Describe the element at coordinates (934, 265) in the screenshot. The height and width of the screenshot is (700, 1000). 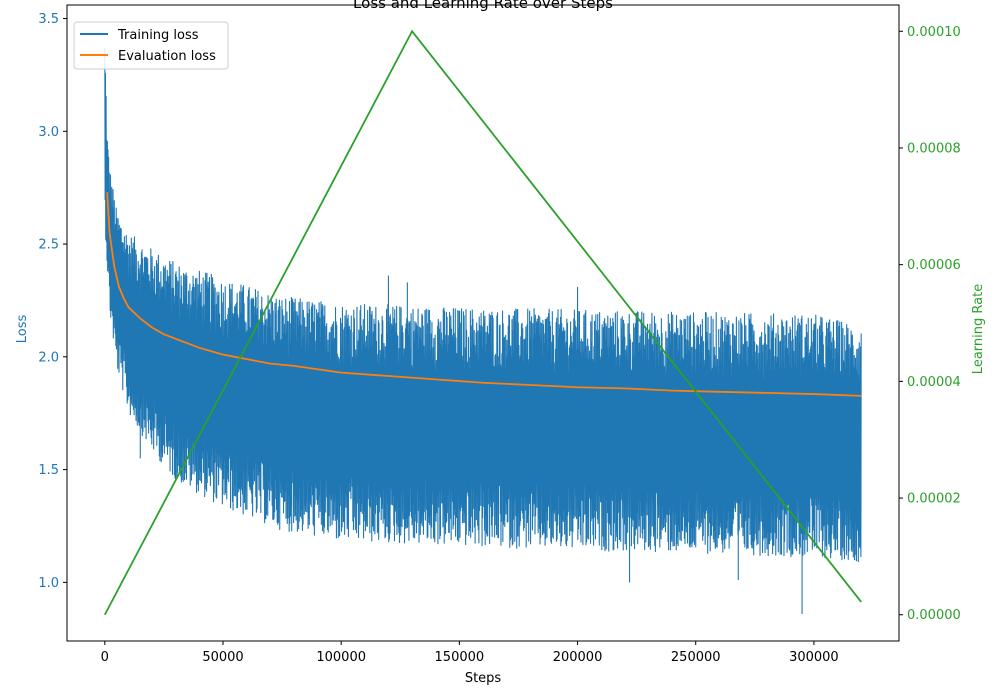
I see `right-y-tick-label: 0.00006` at that location.